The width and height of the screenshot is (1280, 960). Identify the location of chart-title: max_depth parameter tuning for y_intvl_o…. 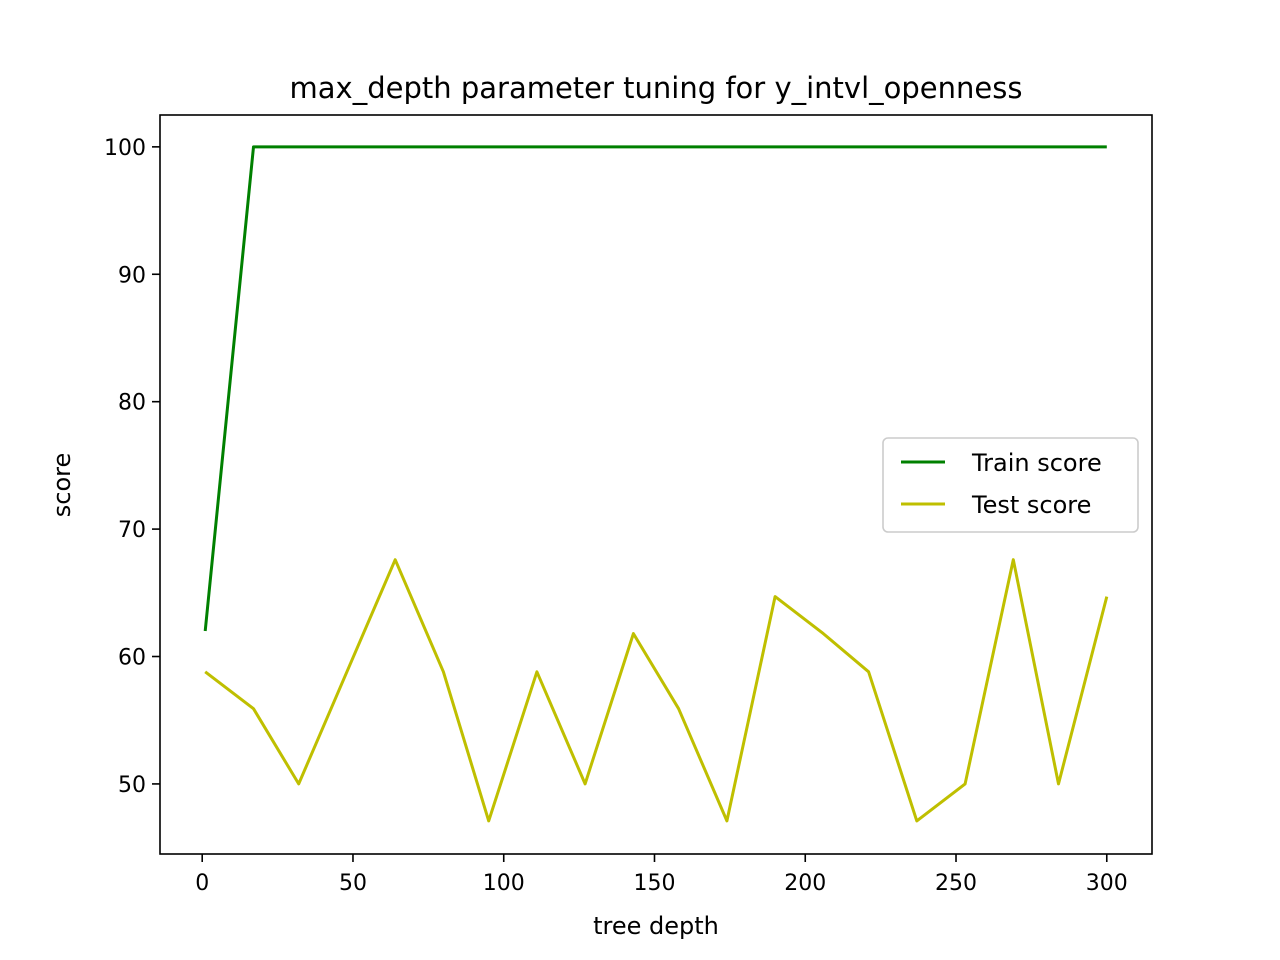
(656, 88).